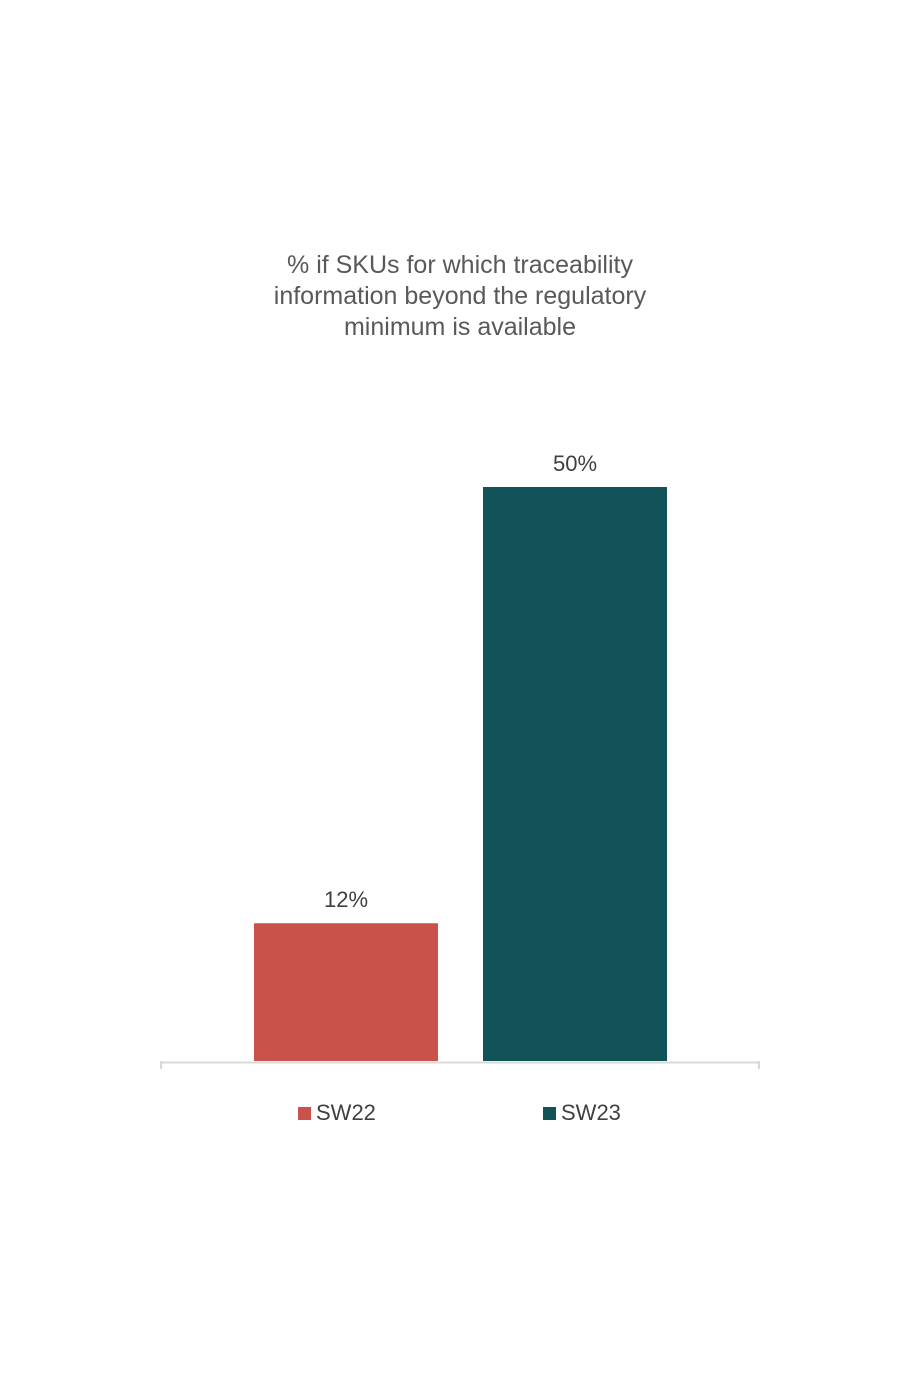 The width and height of the screenshot is (920, 1380). I want to click on chart-title-line-1: % if SKUs for which traceability, so click(460, 265).